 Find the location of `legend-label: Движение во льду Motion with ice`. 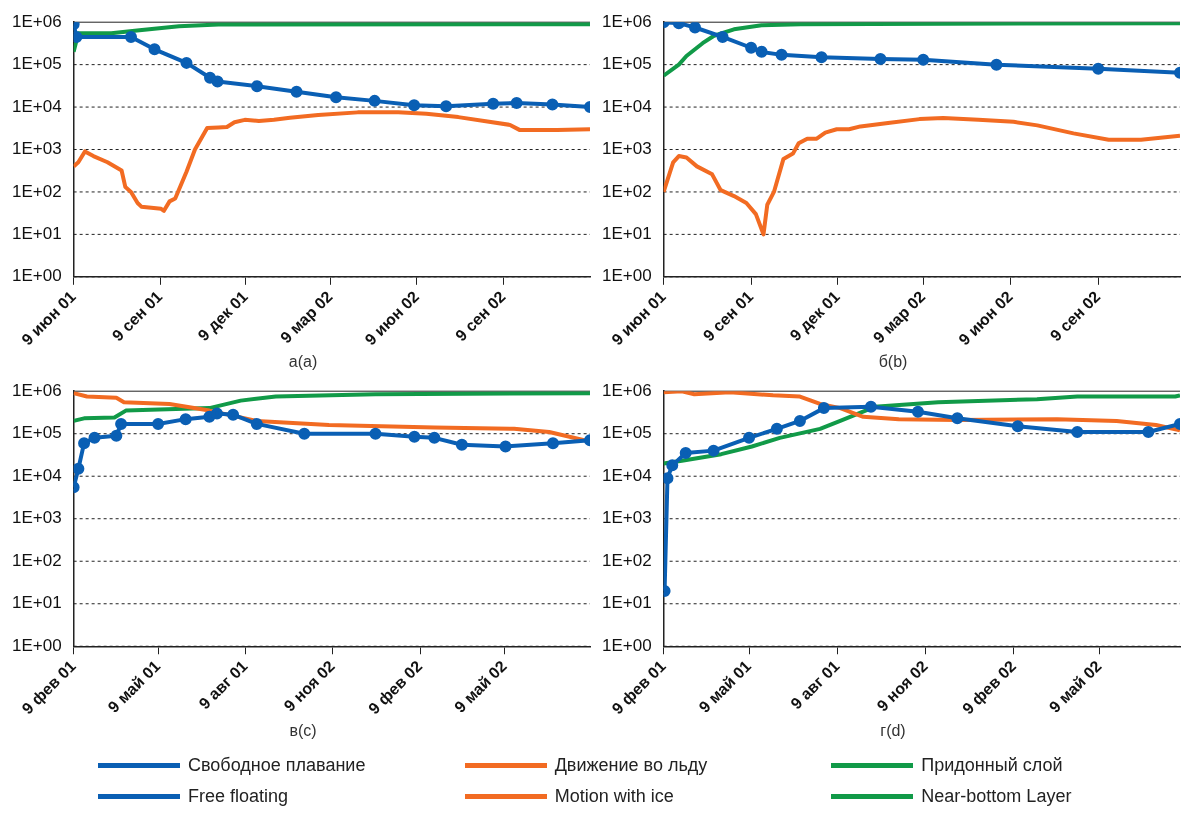

legend-label: Движение во льду Motion with ice is located at coordinates (631, 781).